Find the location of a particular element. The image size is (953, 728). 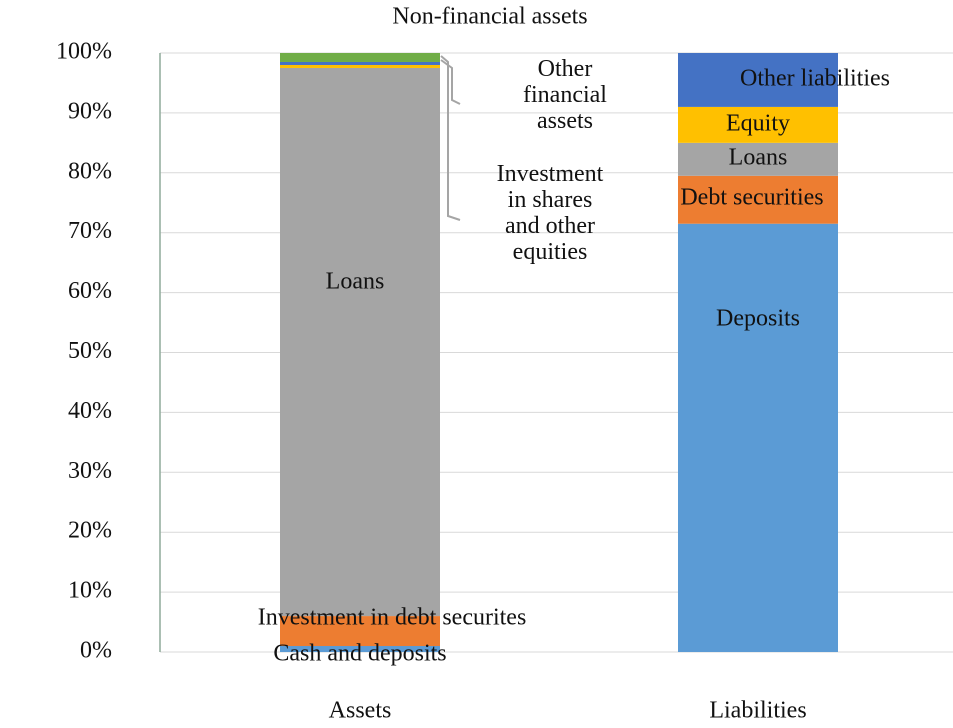

y-tick-label: 90% is located at coordinates (90, 111).